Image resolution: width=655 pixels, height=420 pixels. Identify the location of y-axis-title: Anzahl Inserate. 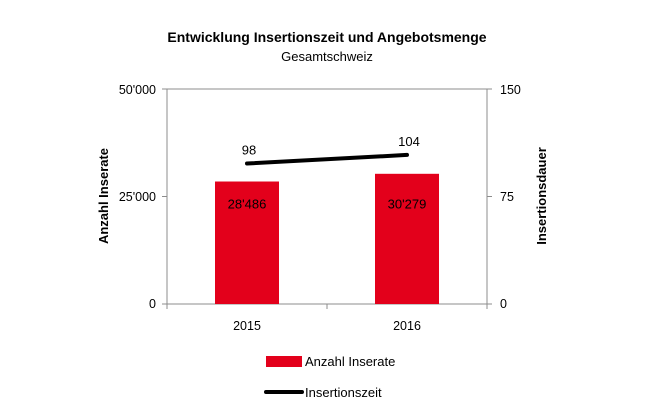
(103, 196).